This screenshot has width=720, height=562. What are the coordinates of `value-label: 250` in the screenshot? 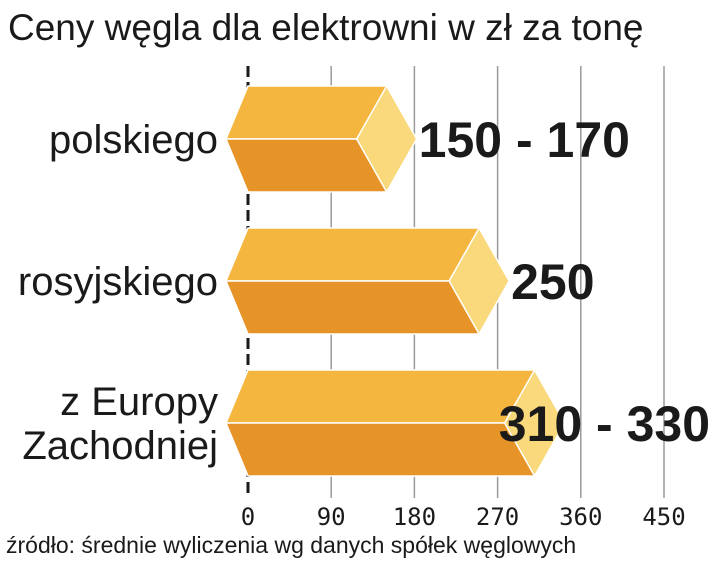 It's located at (552, 282).